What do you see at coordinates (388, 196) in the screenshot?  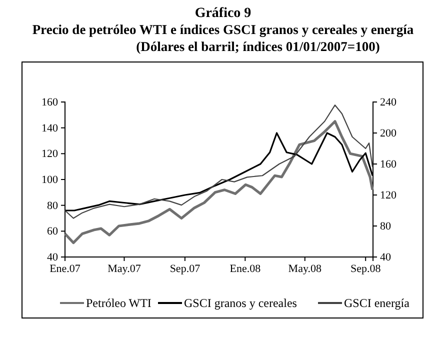 I see `y2-tick-label: 120` at bounding box center [388, 196].